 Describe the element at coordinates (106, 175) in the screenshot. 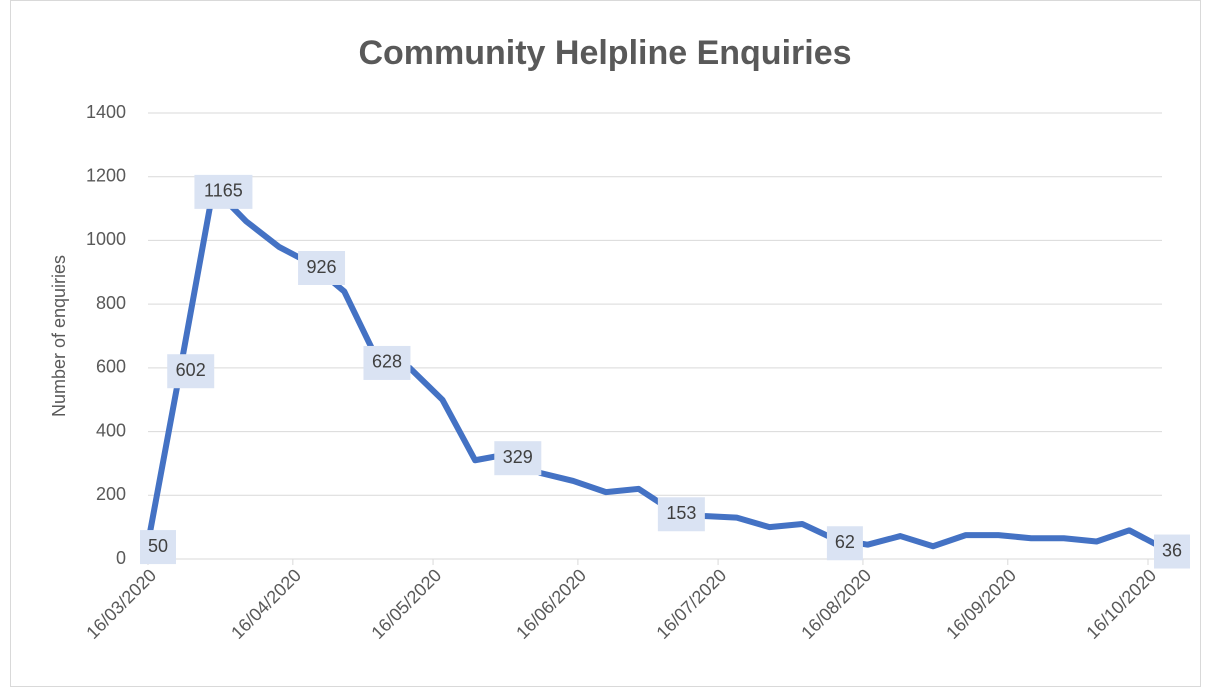

I see `y-tick-label: 1200` at that location.